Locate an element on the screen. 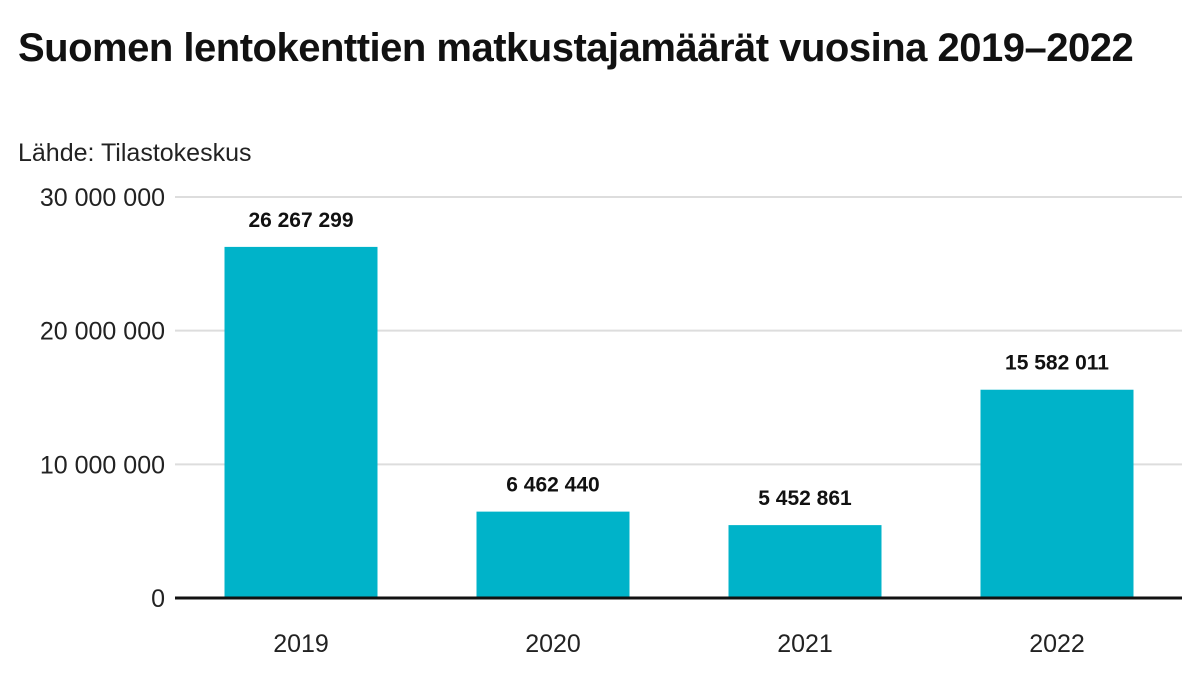 The image size is (1200, 675). y-tick-label: 10 000 000 is located at coordinates (102, 465).